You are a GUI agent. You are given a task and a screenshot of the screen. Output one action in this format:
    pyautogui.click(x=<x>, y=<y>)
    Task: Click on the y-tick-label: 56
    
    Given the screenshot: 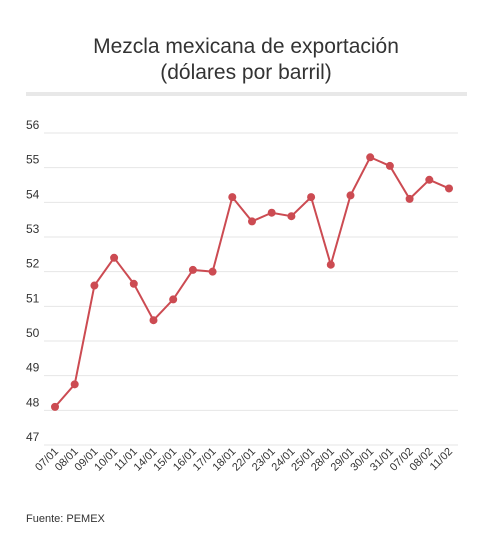 What is the action you would take?
    pyautogui.click(x=33, y=125)
    